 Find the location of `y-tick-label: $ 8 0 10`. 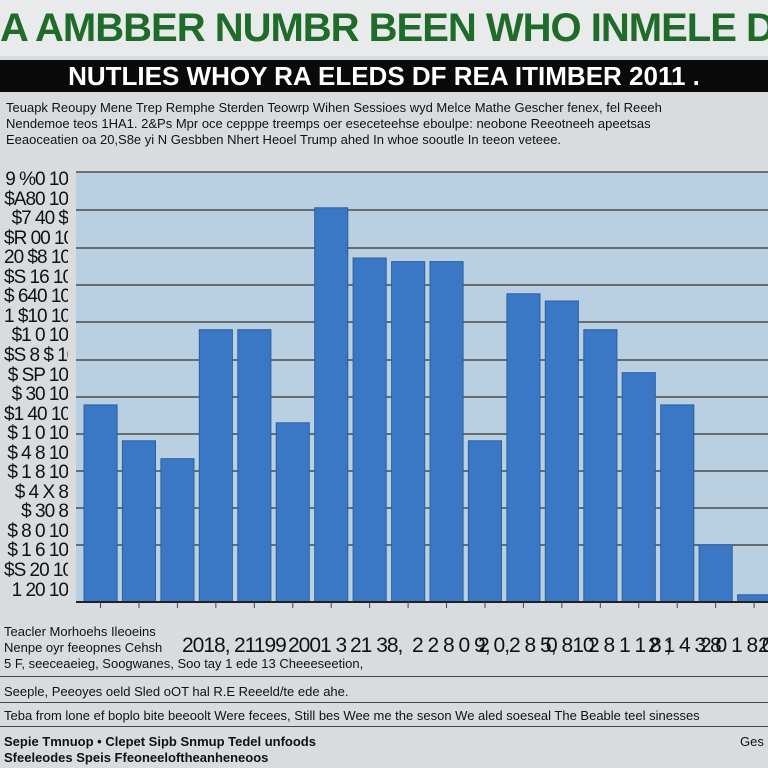

y-tick-label: $ 8 0 10 is located at coordinates (37, 531).